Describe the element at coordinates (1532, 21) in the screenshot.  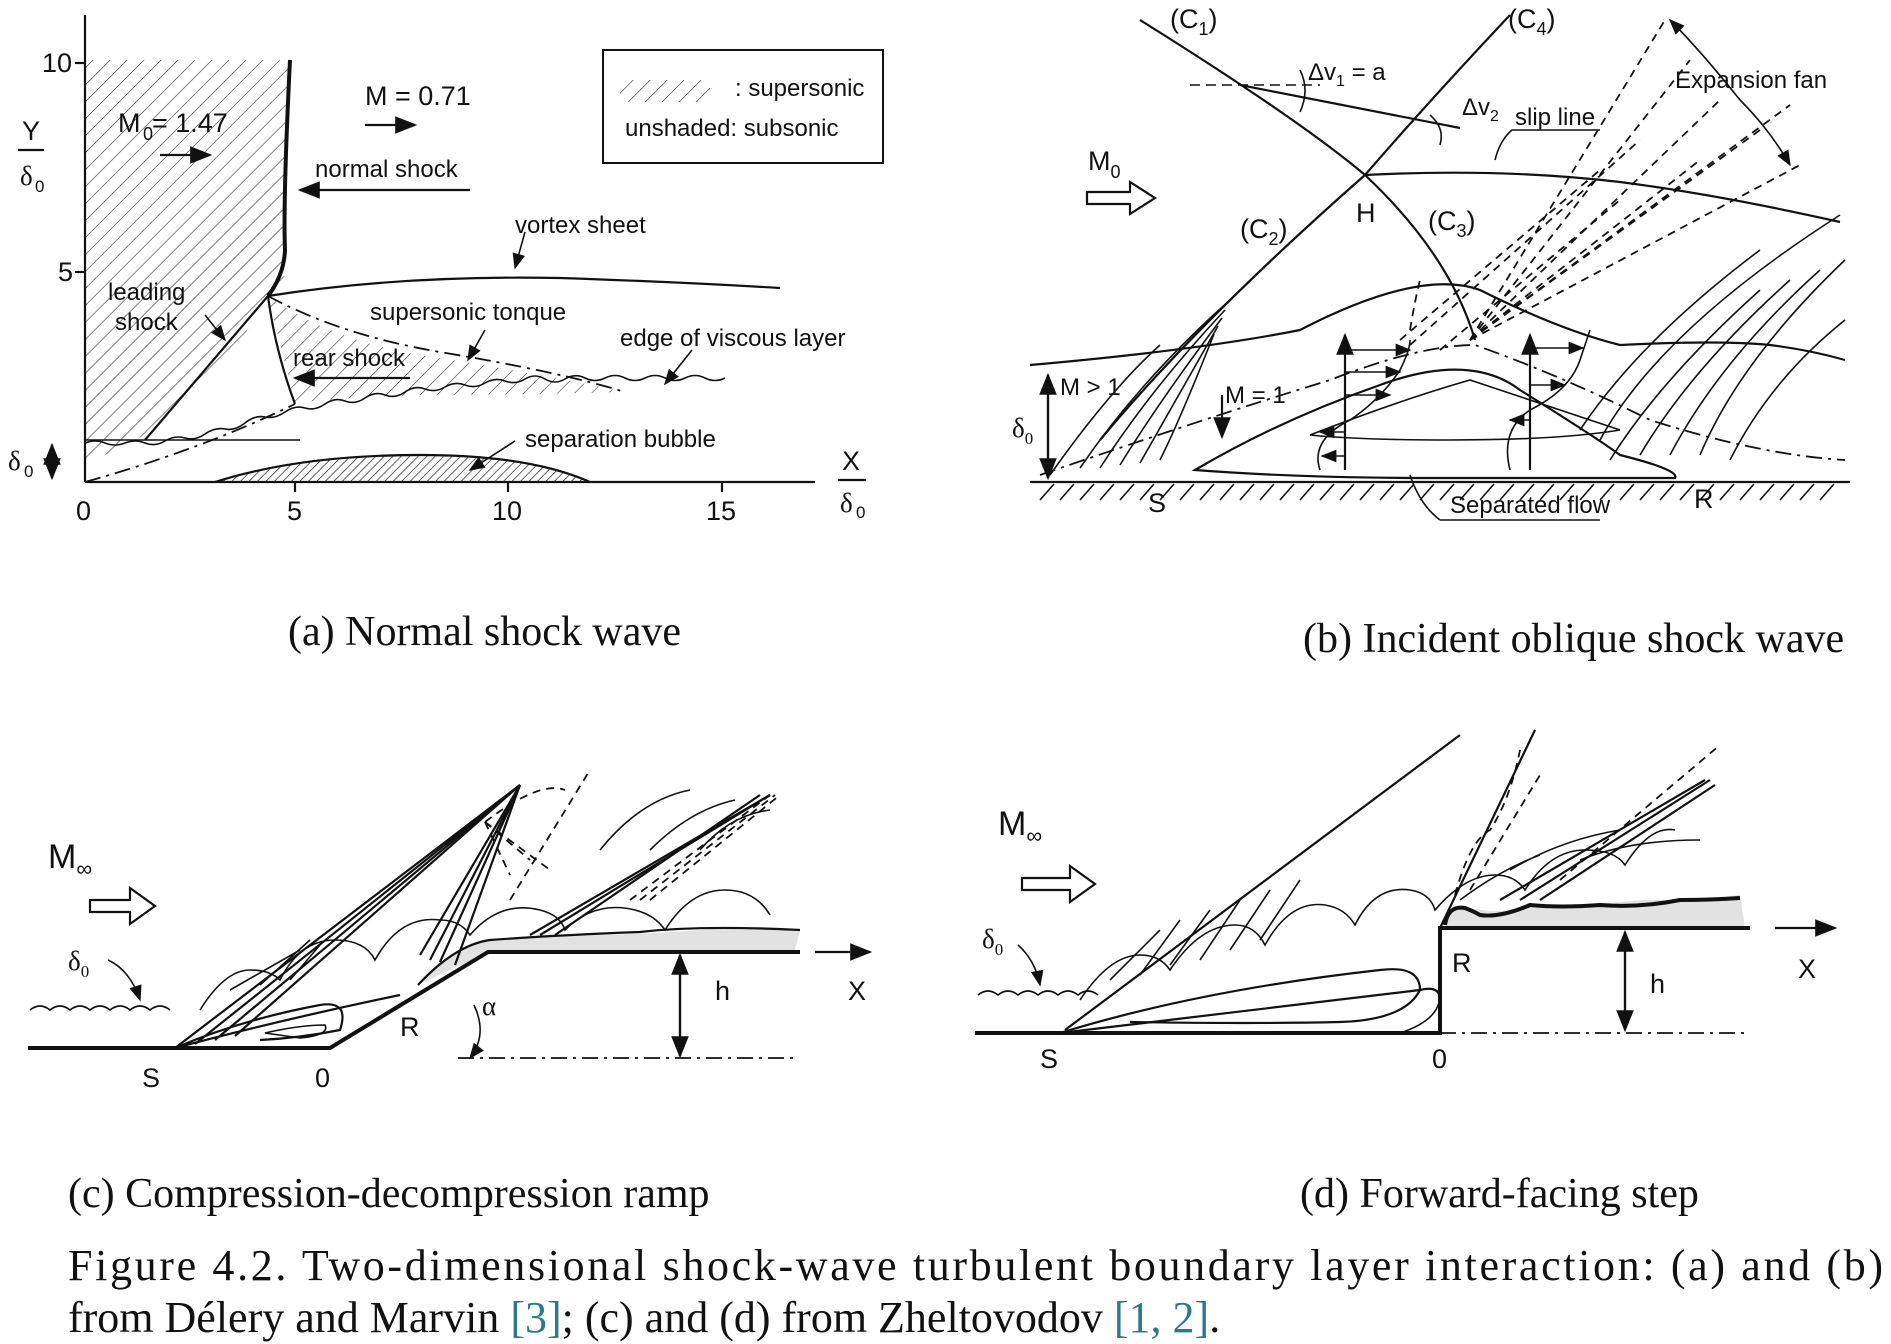
I see `label-c4: (C4)` at that location.